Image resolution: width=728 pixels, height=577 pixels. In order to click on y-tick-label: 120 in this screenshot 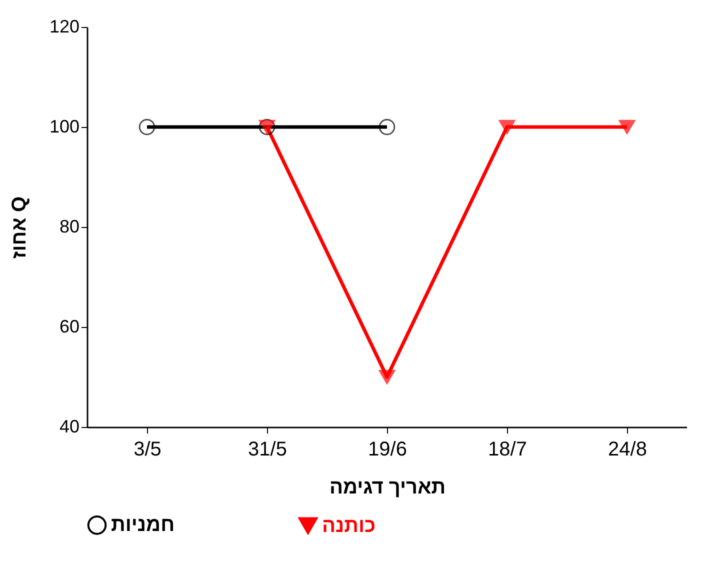, I will do `click(64, 26)`.